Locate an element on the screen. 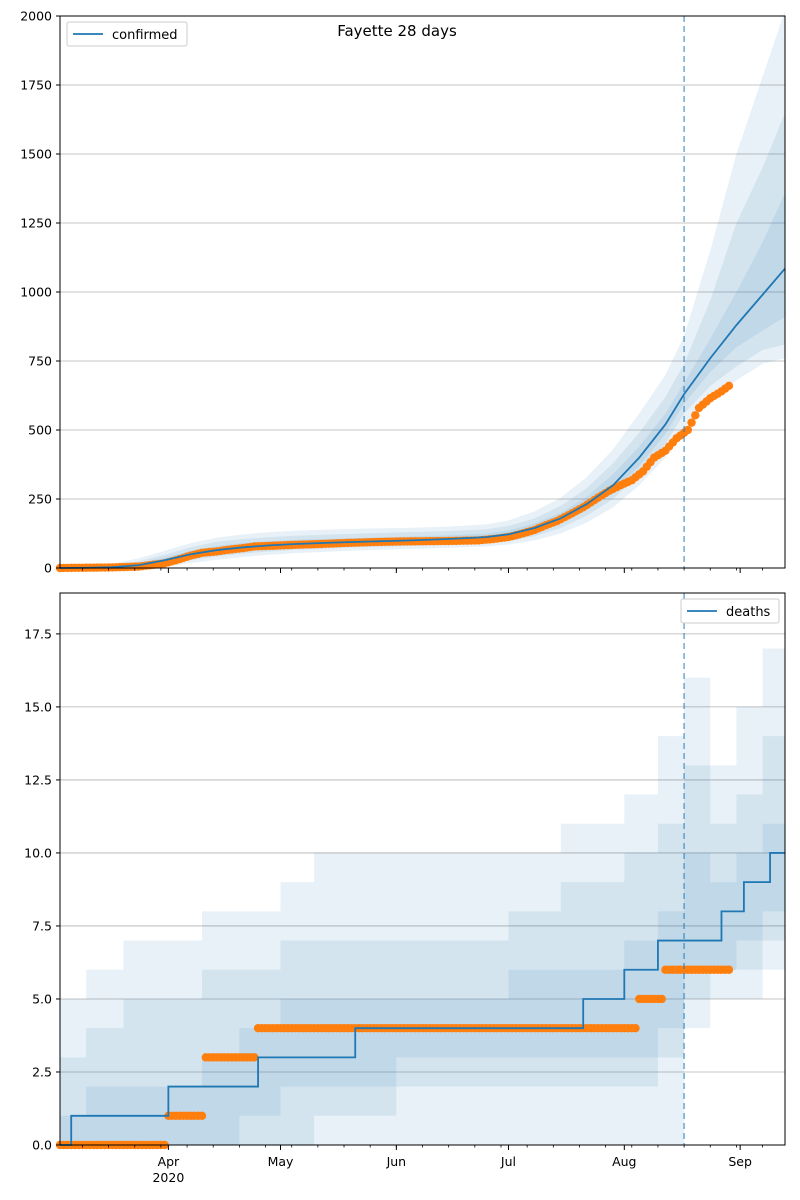 The width and height of the screenshot is (800, 1200). deaths-legend: deaths is located at coordinates (730, 611).